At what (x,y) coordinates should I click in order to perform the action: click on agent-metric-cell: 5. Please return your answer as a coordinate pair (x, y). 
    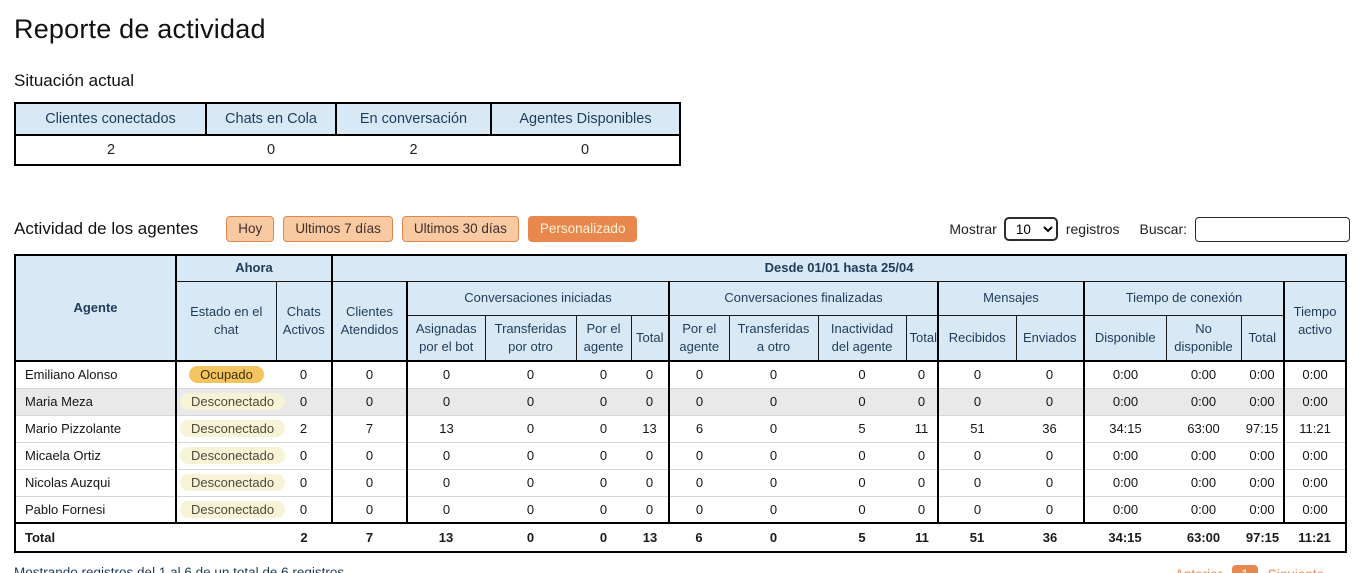
    Looking at the image, I should click on (862, 428).